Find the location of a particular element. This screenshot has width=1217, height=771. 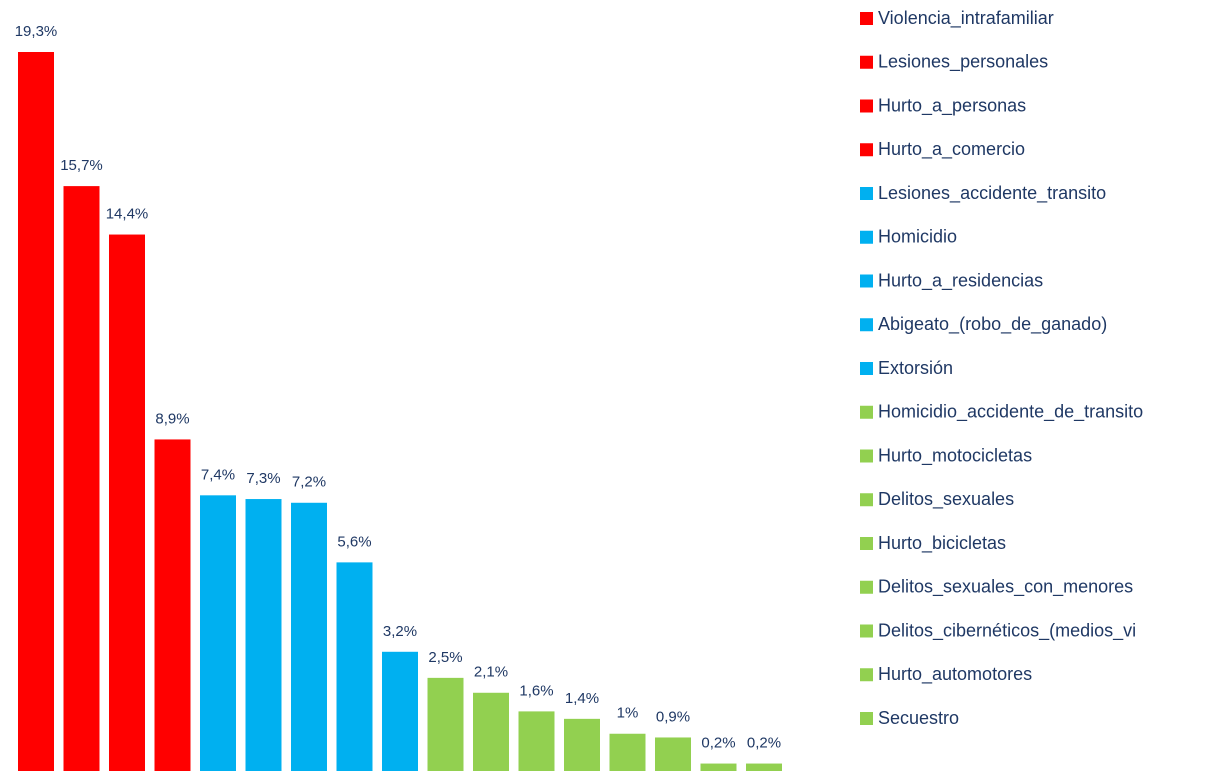

value-label: 8,9% is located at coordinates (172, 418).